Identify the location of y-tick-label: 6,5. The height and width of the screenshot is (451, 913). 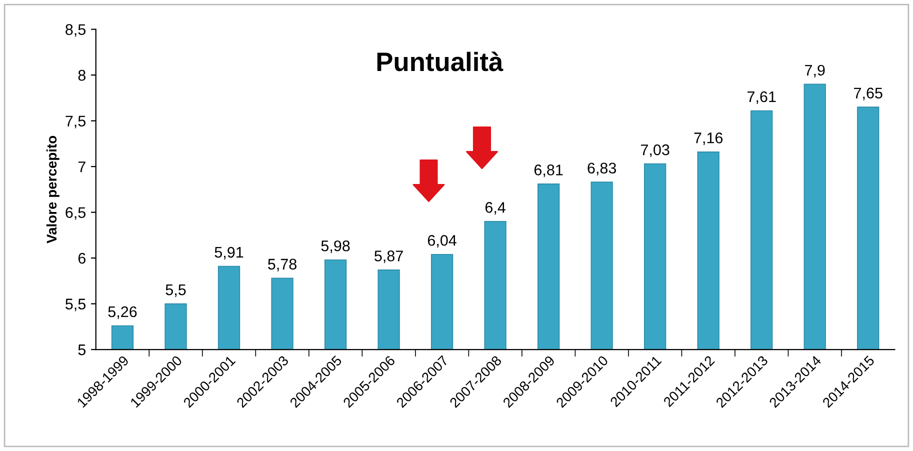
(76, 213).